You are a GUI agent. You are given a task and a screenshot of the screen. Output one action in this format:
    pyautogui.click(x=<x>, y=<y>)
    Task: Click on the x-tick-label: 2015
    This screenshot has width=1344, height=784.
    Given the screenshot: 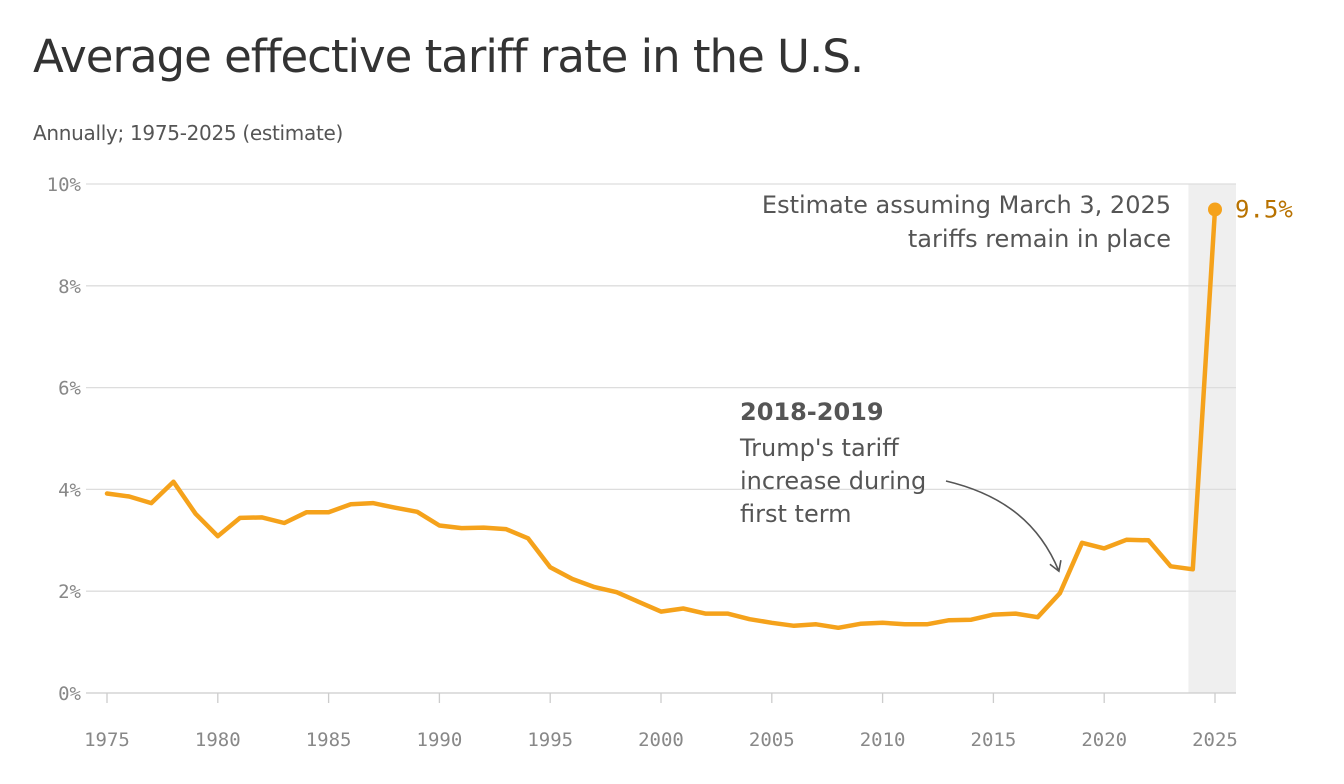 What is the action you would take?
    pyautogui.click(x=994, y=740)
    